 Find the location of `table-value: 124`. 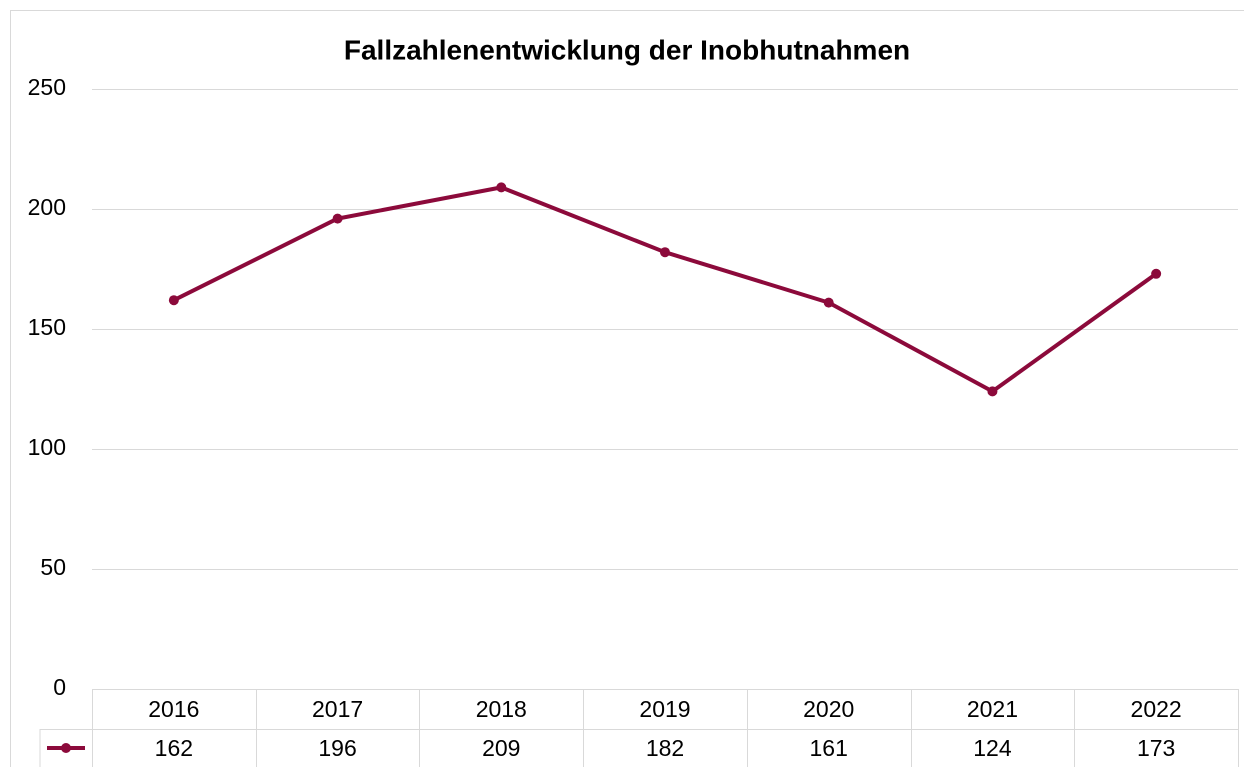

table-value: 124 is located at coordinates (992, 748).